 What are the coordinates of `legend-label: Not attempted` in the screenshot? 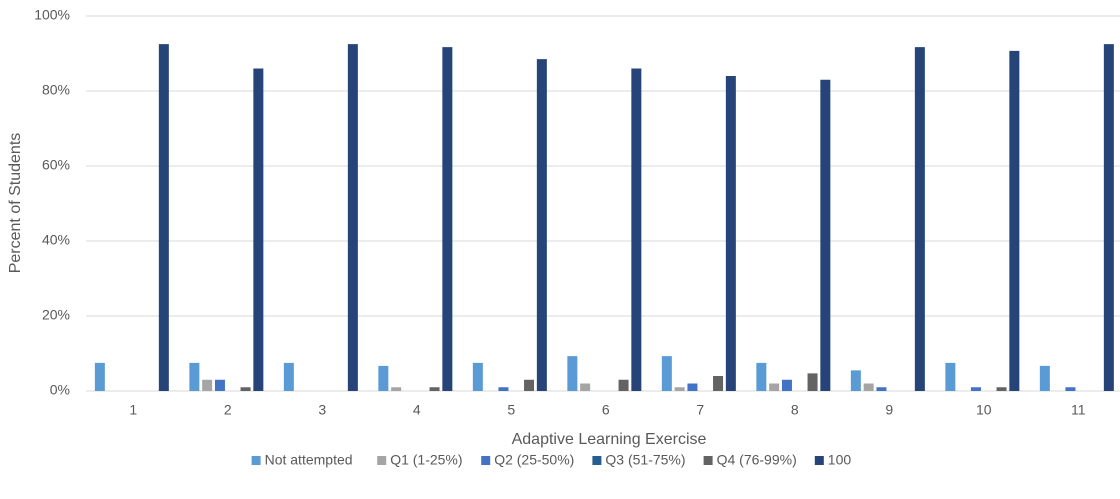 It's located at (309, 460).